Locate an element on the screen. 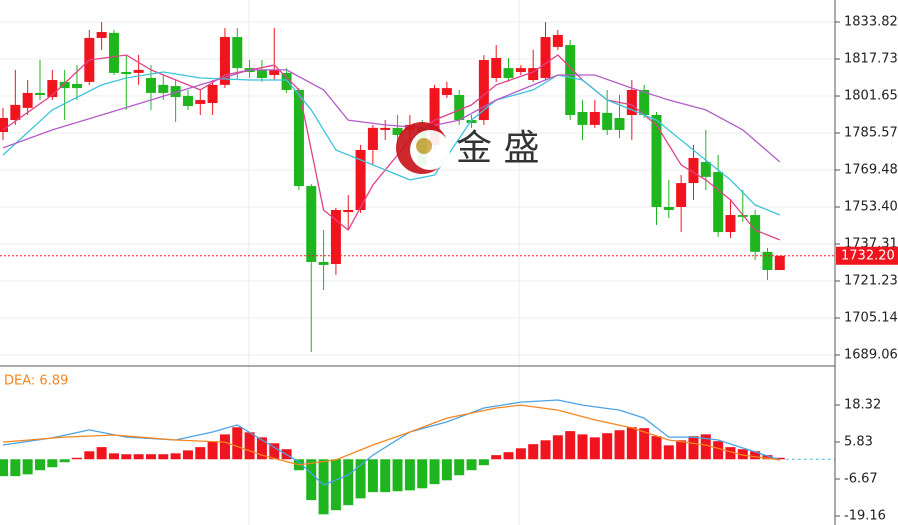  current-price-box is located at coordinates (867, 255).